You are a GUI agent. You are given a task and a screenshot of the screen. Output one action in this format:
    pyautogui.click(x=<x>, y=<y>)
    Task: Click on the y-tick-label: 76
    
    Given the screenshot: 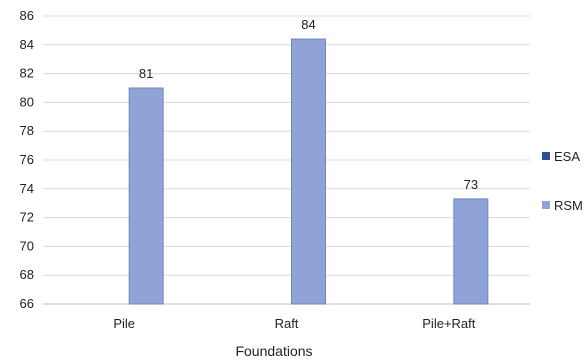 What is the action you would take?
    pyautogui.click(x=27, y=159)
    